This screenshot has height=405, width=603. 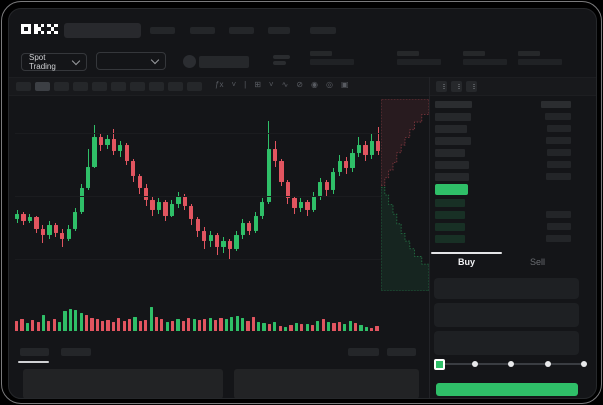 I want to click on bottom-tab, so click(x=76, y=352).